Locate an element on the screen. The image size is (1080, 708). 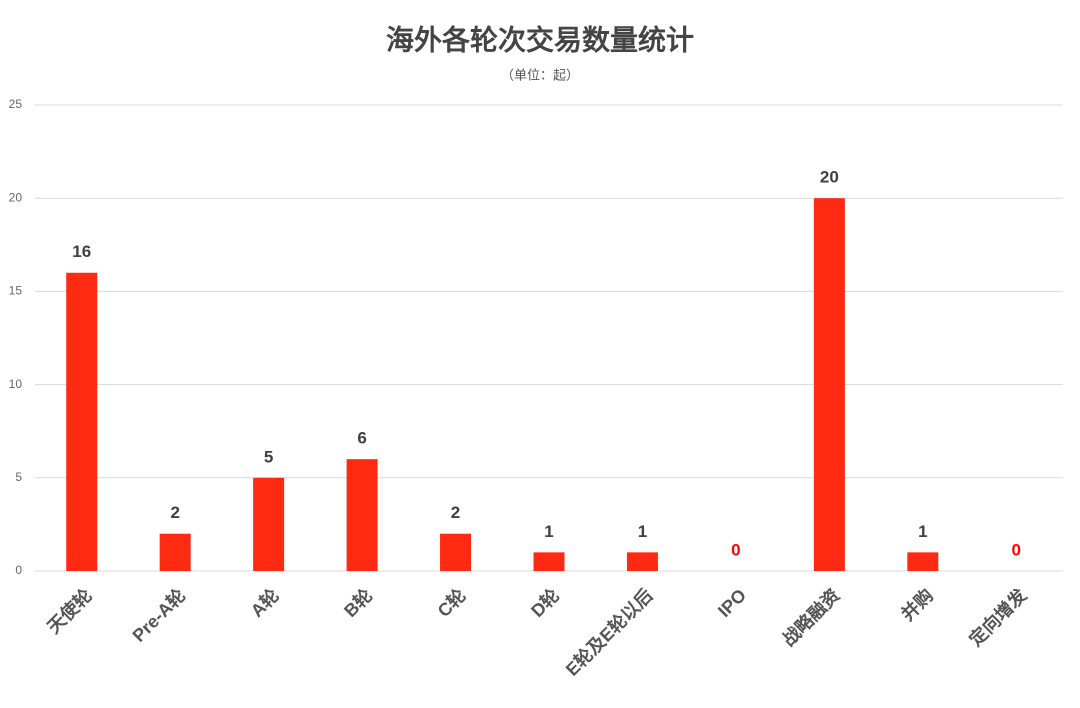
x-tick-label: B轮 is located at coordinates (358, 602).